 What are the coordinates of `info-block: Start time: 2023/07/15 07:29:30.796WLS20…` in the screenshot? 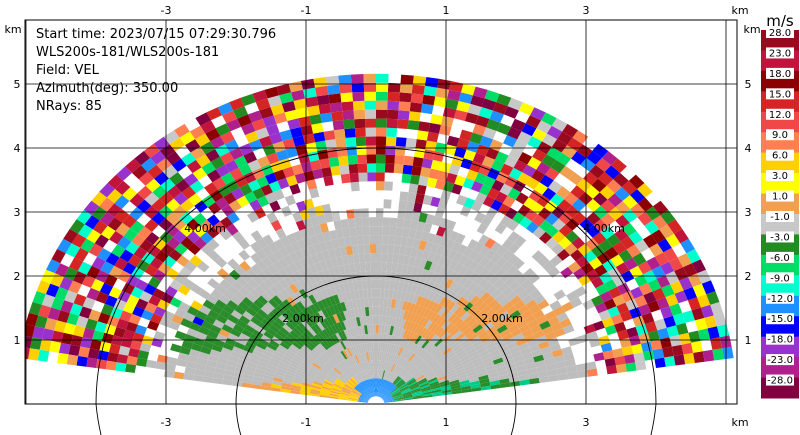 It's located at (156, 70).